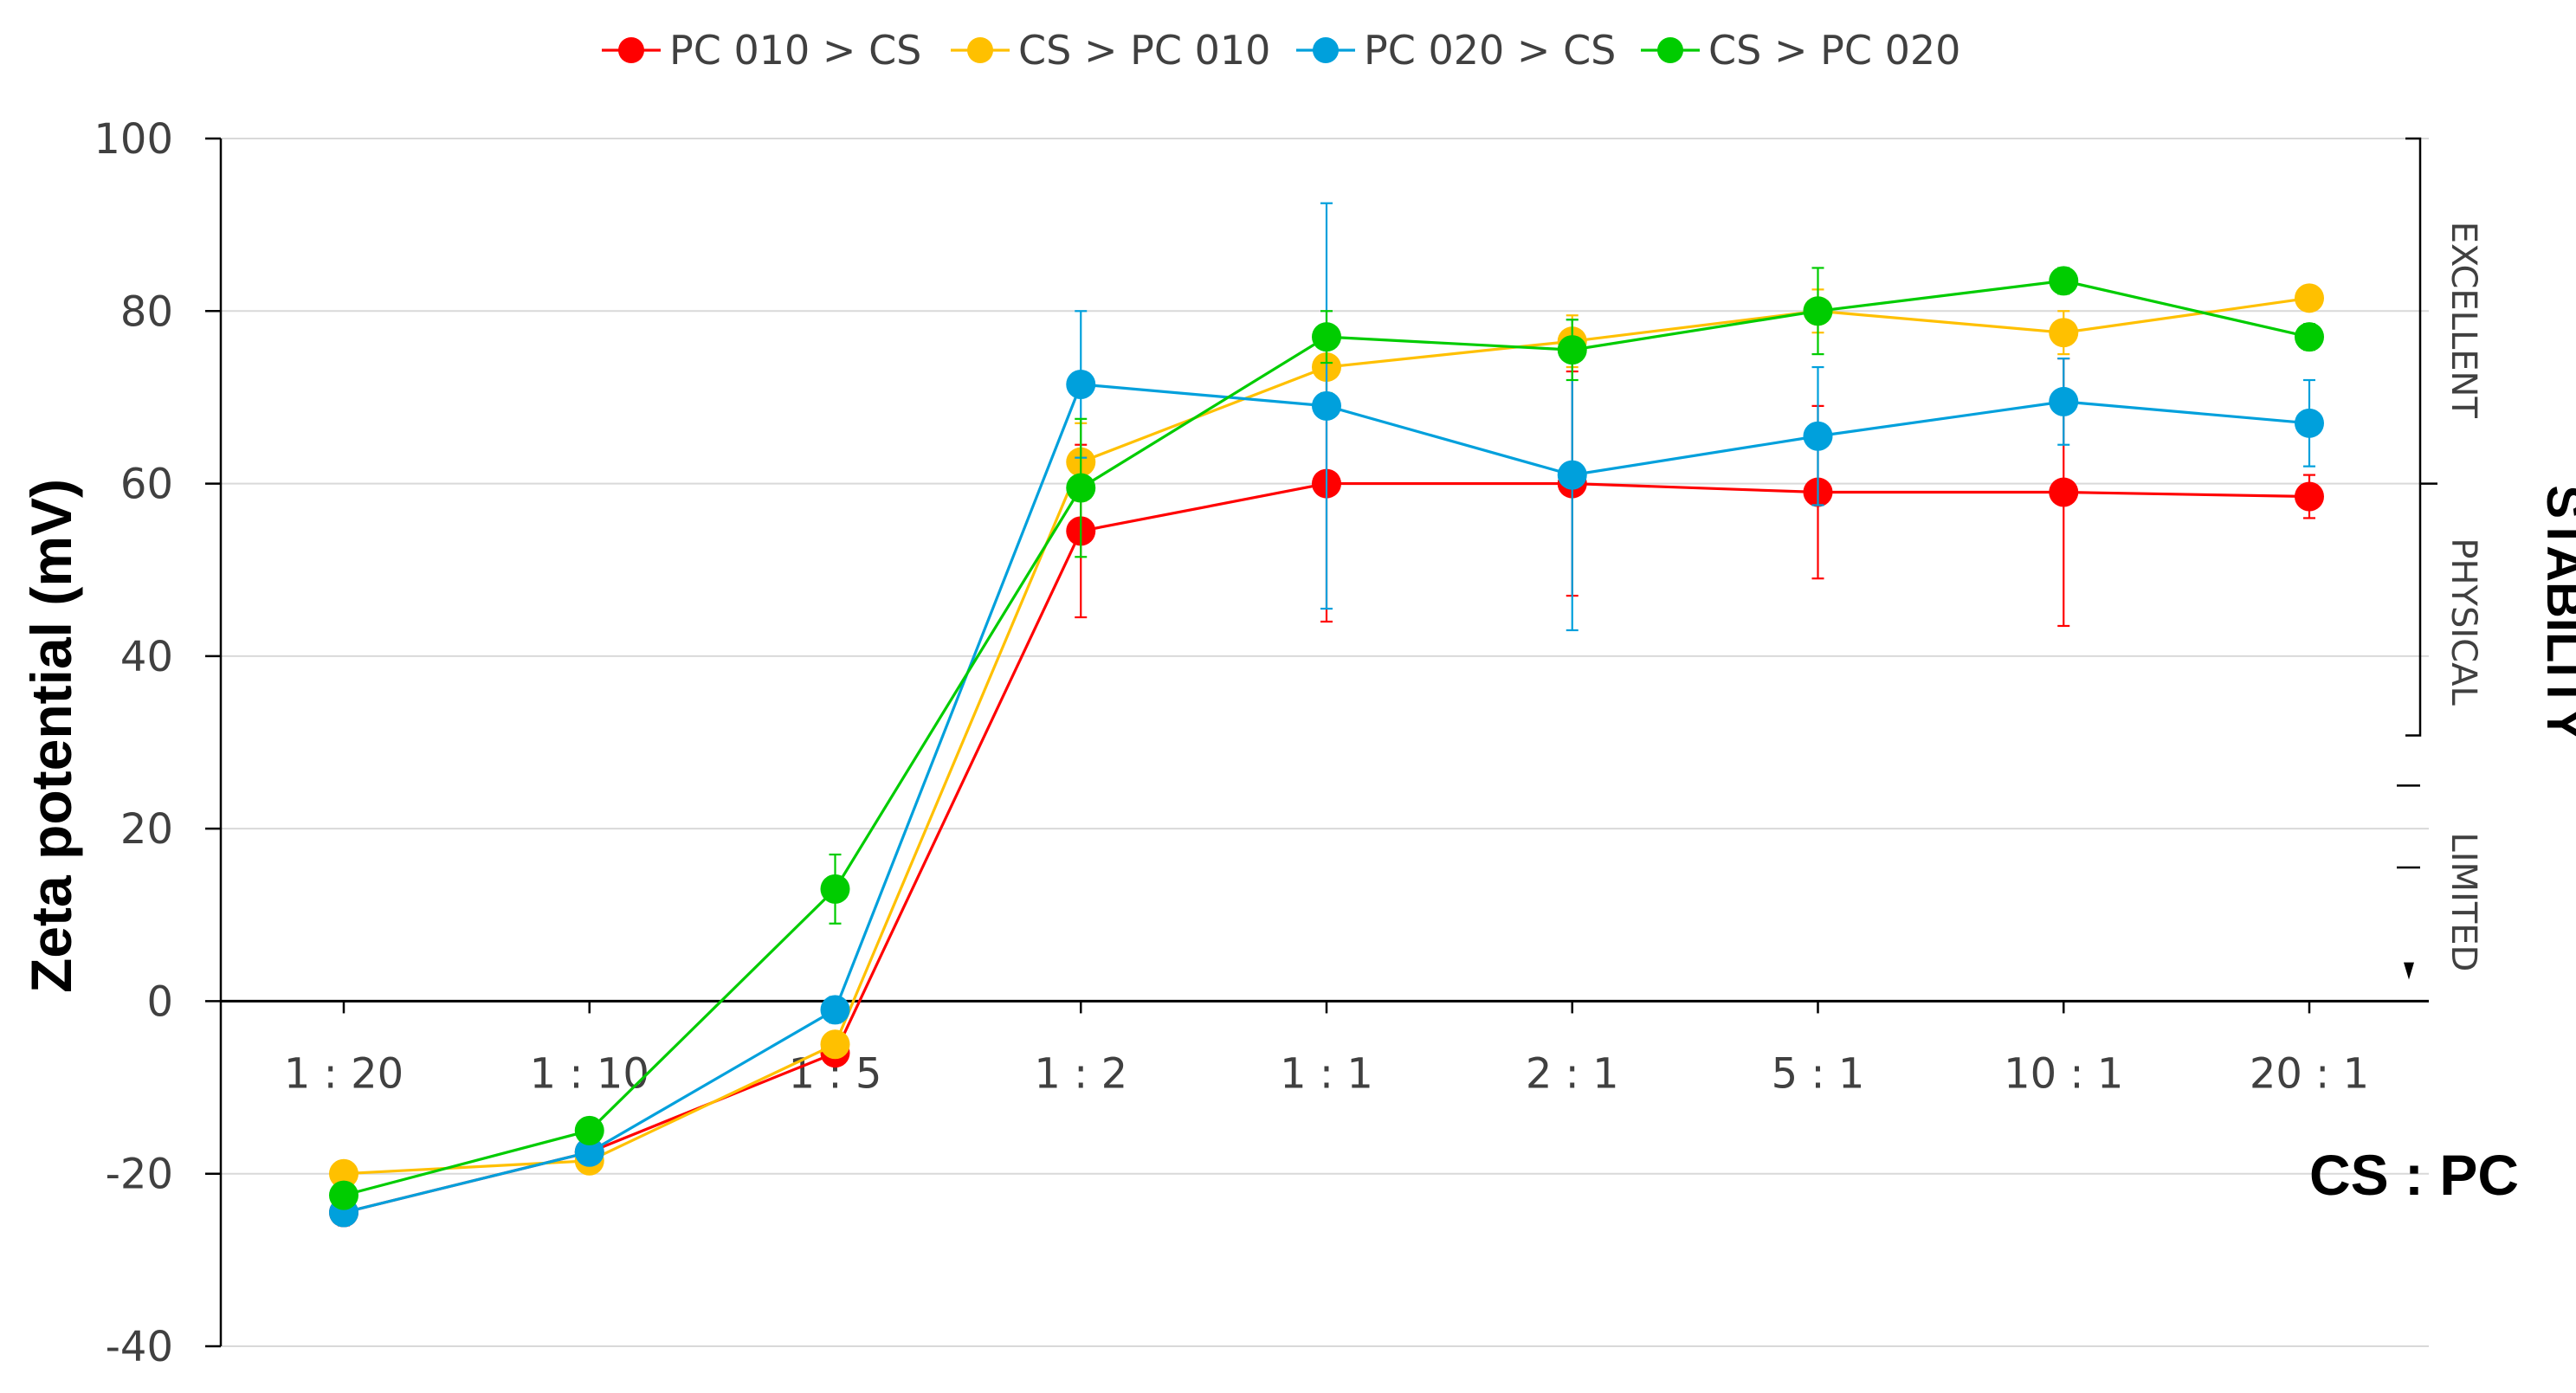 This screenshot has height=1393, width=2576. I want to click on y-axis-title: Zeta potential (mV), so click(51, 736).